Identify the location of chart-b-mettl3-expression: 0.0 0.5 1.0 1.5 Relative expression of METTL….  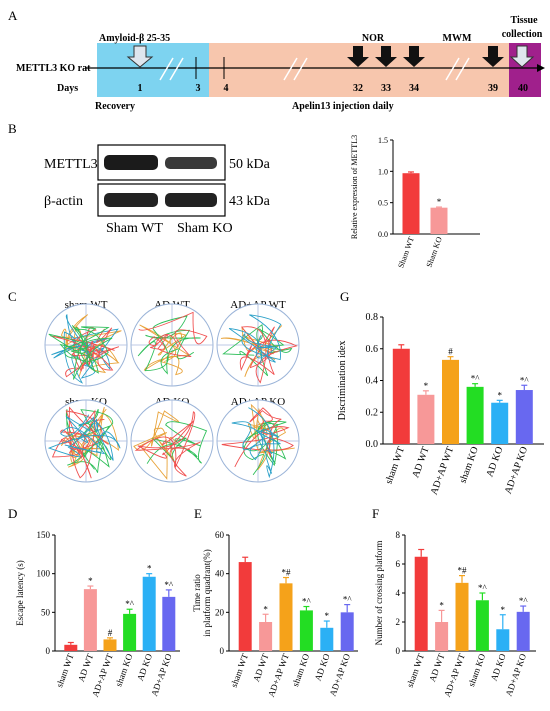
(415, 202).